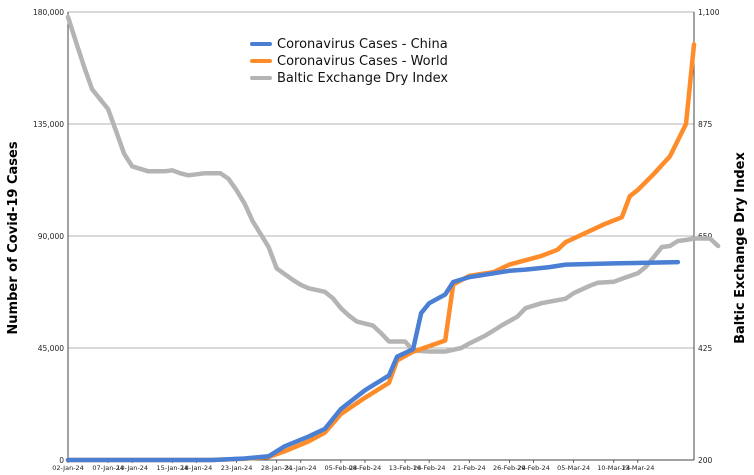  Describe the element at coordinates (48, 12) in the screenshot. I see `y-tick-label: 180,000` at that location.